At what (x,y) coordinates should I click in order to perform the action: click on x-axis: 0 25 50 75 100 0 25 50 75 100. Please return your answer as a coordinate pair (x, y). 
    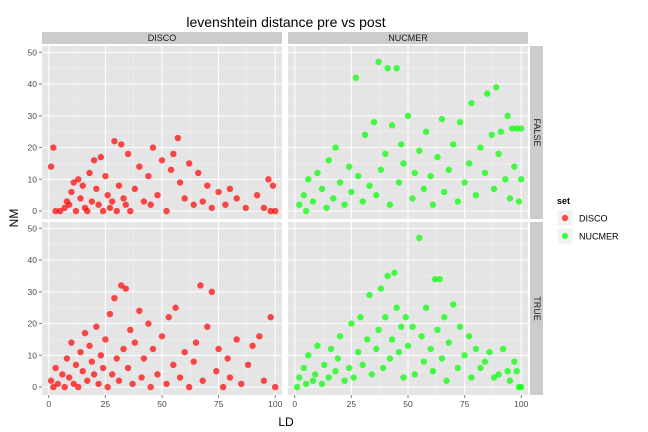
    Looking at the image, I should click on (287, 402).